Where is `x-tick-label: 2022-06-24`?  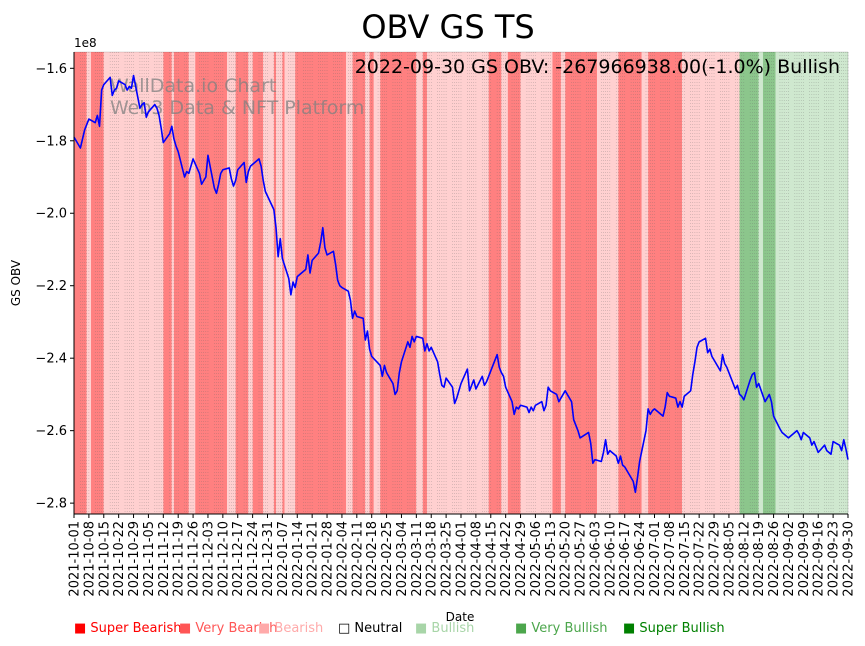
x-tick-label: 2022-06-24 is located at coordinates (640, 559).